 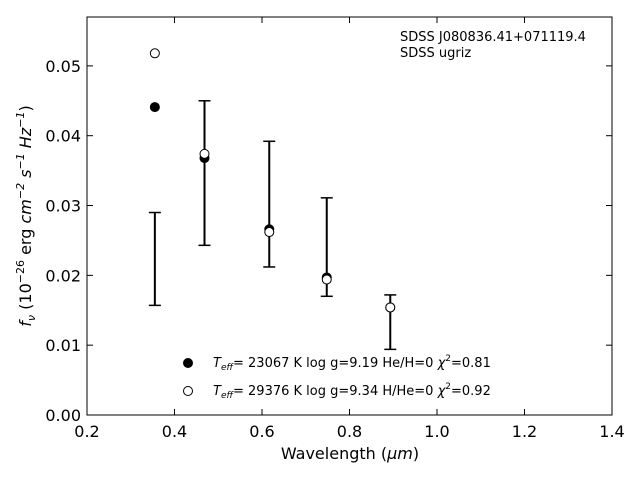 I want to click on y-tick-label: 0.00, so click(x=63, y=415).